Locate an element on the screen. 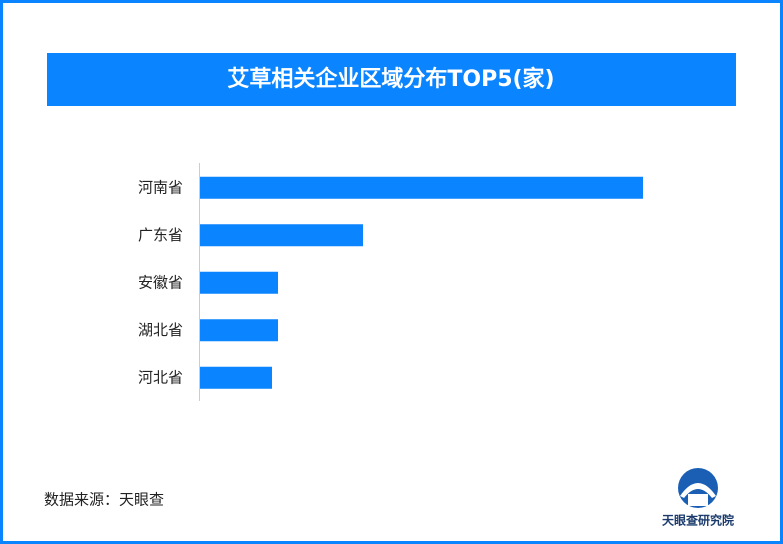 The height and width of the screenshot is (544, 783). chart-title: 艾草相关企业区域分布TOP5(家) is located at coordinates (390, 79).